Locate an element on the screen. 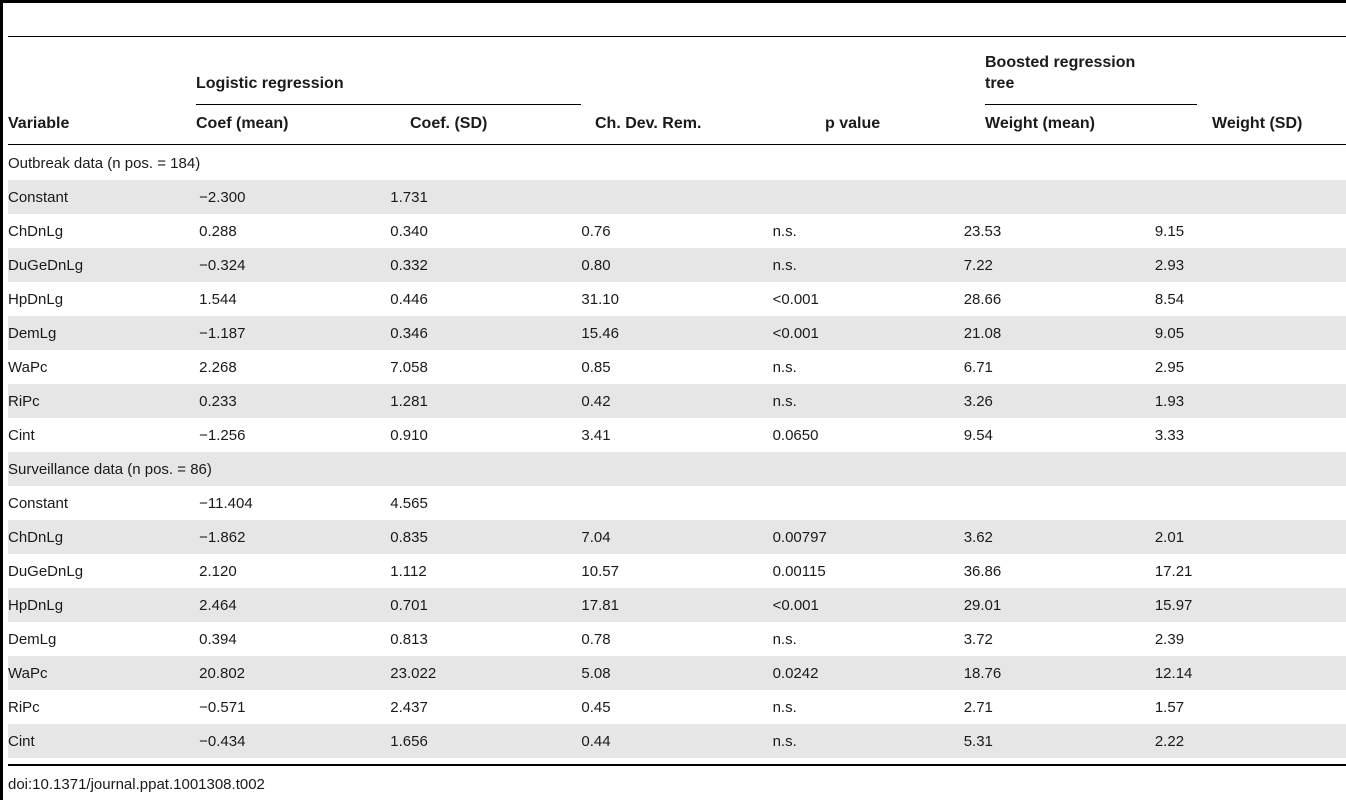 Image resolution: width=1346 pixels, height=800 pixels. table-cell: 7.04 is located at coordinates (677, 537).